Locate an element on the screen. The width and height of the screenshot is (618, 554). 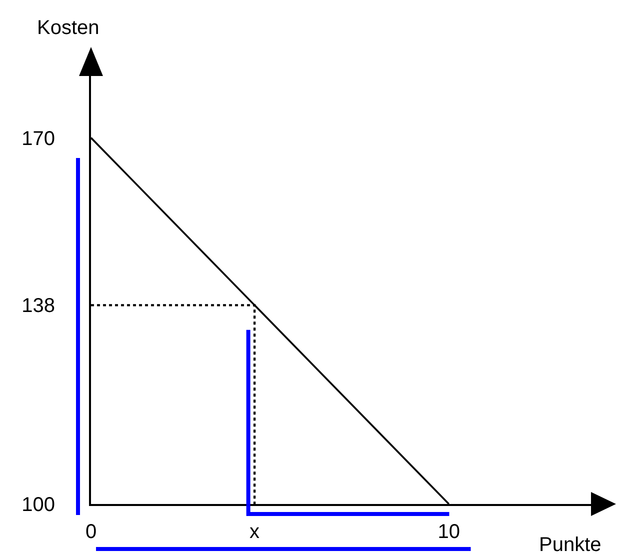
y-tick-label: 170 is located at coordinates (38, 139).